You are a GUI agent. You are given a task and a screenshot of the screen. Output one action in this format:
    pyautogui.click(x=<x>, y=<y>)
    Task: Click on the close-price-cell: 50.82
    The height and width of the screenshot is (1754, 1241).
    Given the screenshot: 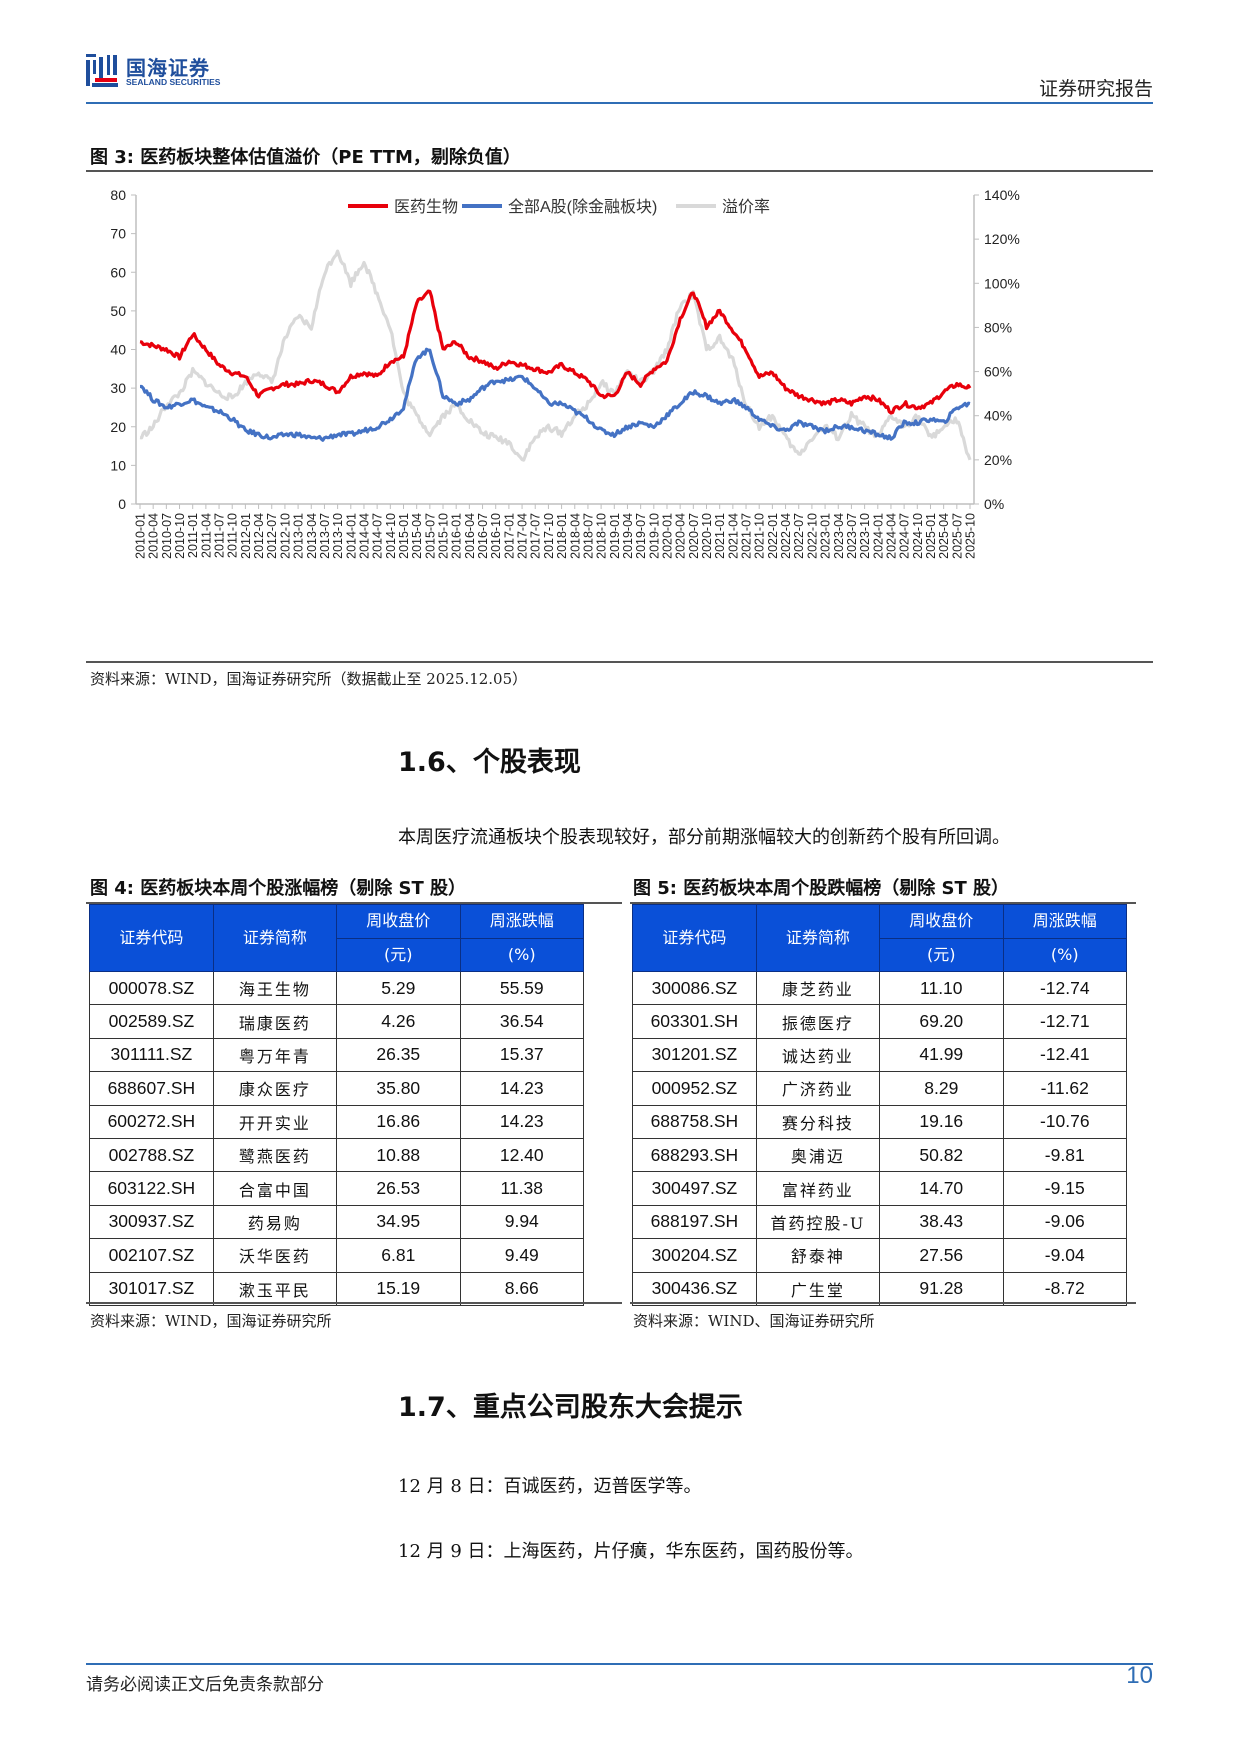 What is the action you would take?
    pyautogui.click(x=941, y=1155)
    